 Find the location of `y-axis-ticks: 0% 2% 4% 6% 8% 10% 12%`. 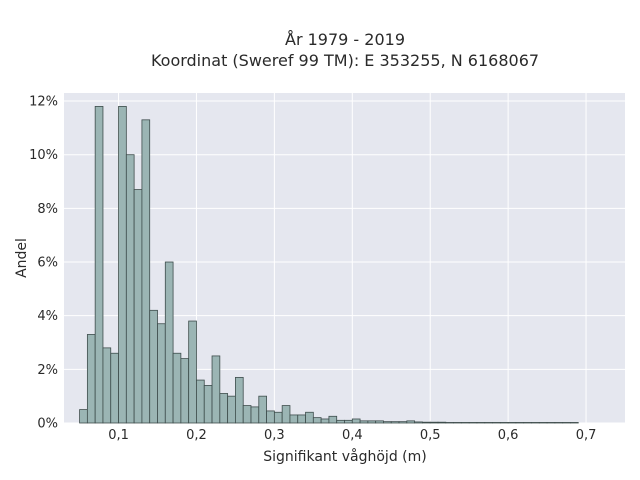

y-axis-ticks: 0% 2% 4% 6% 8% 10% 12% is located at coordinates (43, 263).